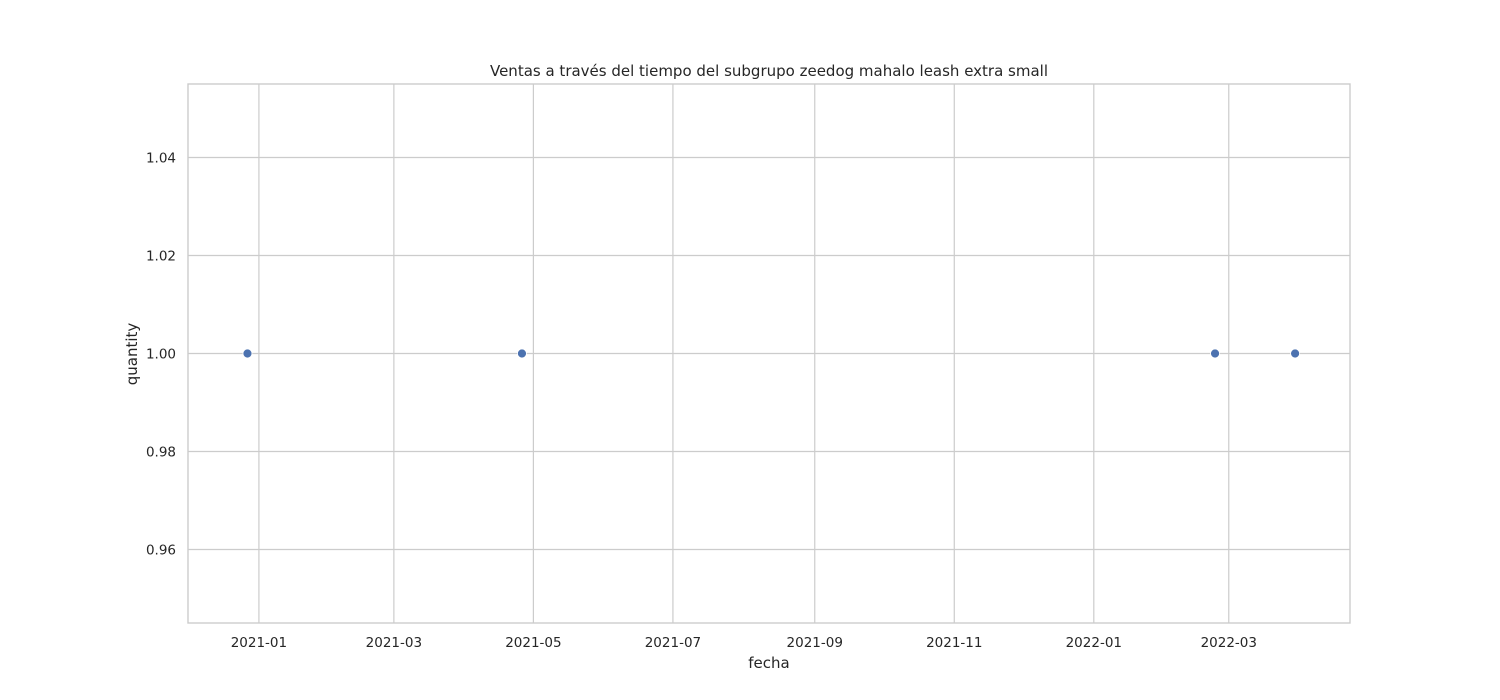  I want to click on y-tick-label: 0.96, so click(161, 551).